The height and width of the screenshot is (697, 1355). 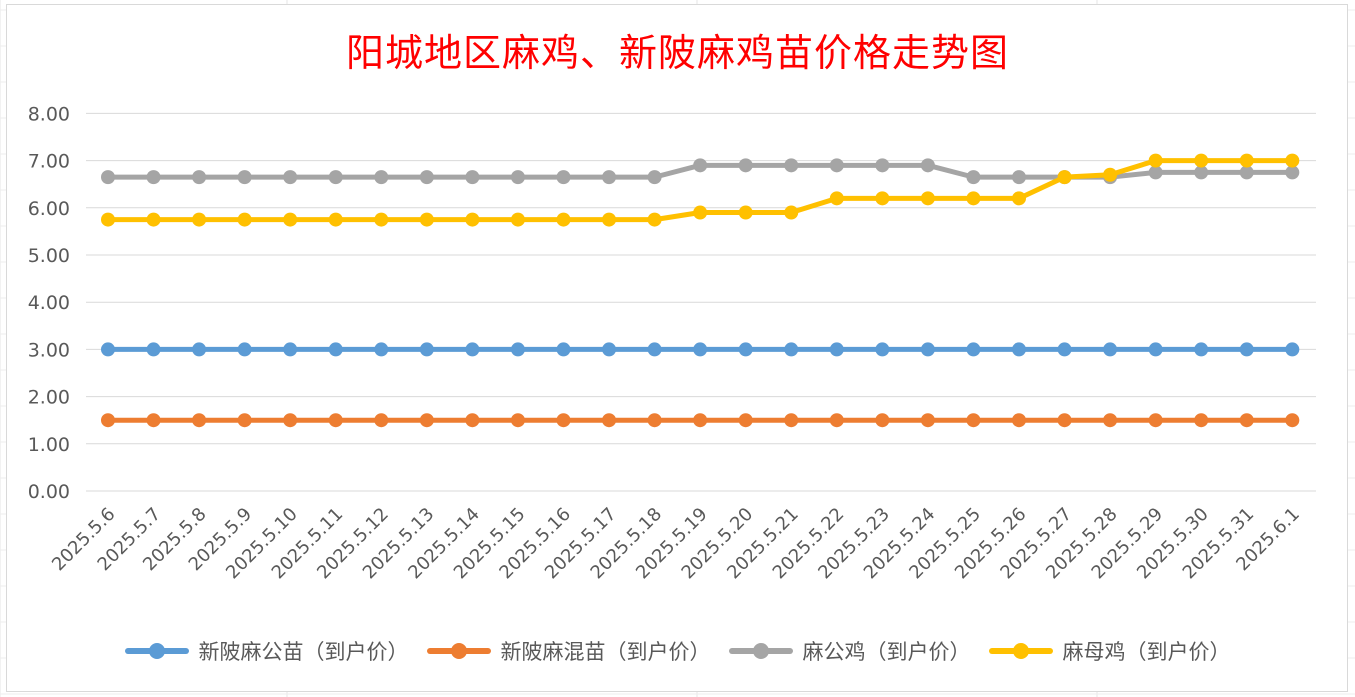 I want to click on chart-legend: 新陂麻公苗（到户价） 新陂麻混苗（到户价） 麻公鸡（到户价） 麻母鸡（到户价）, so click(x=677, y=651).